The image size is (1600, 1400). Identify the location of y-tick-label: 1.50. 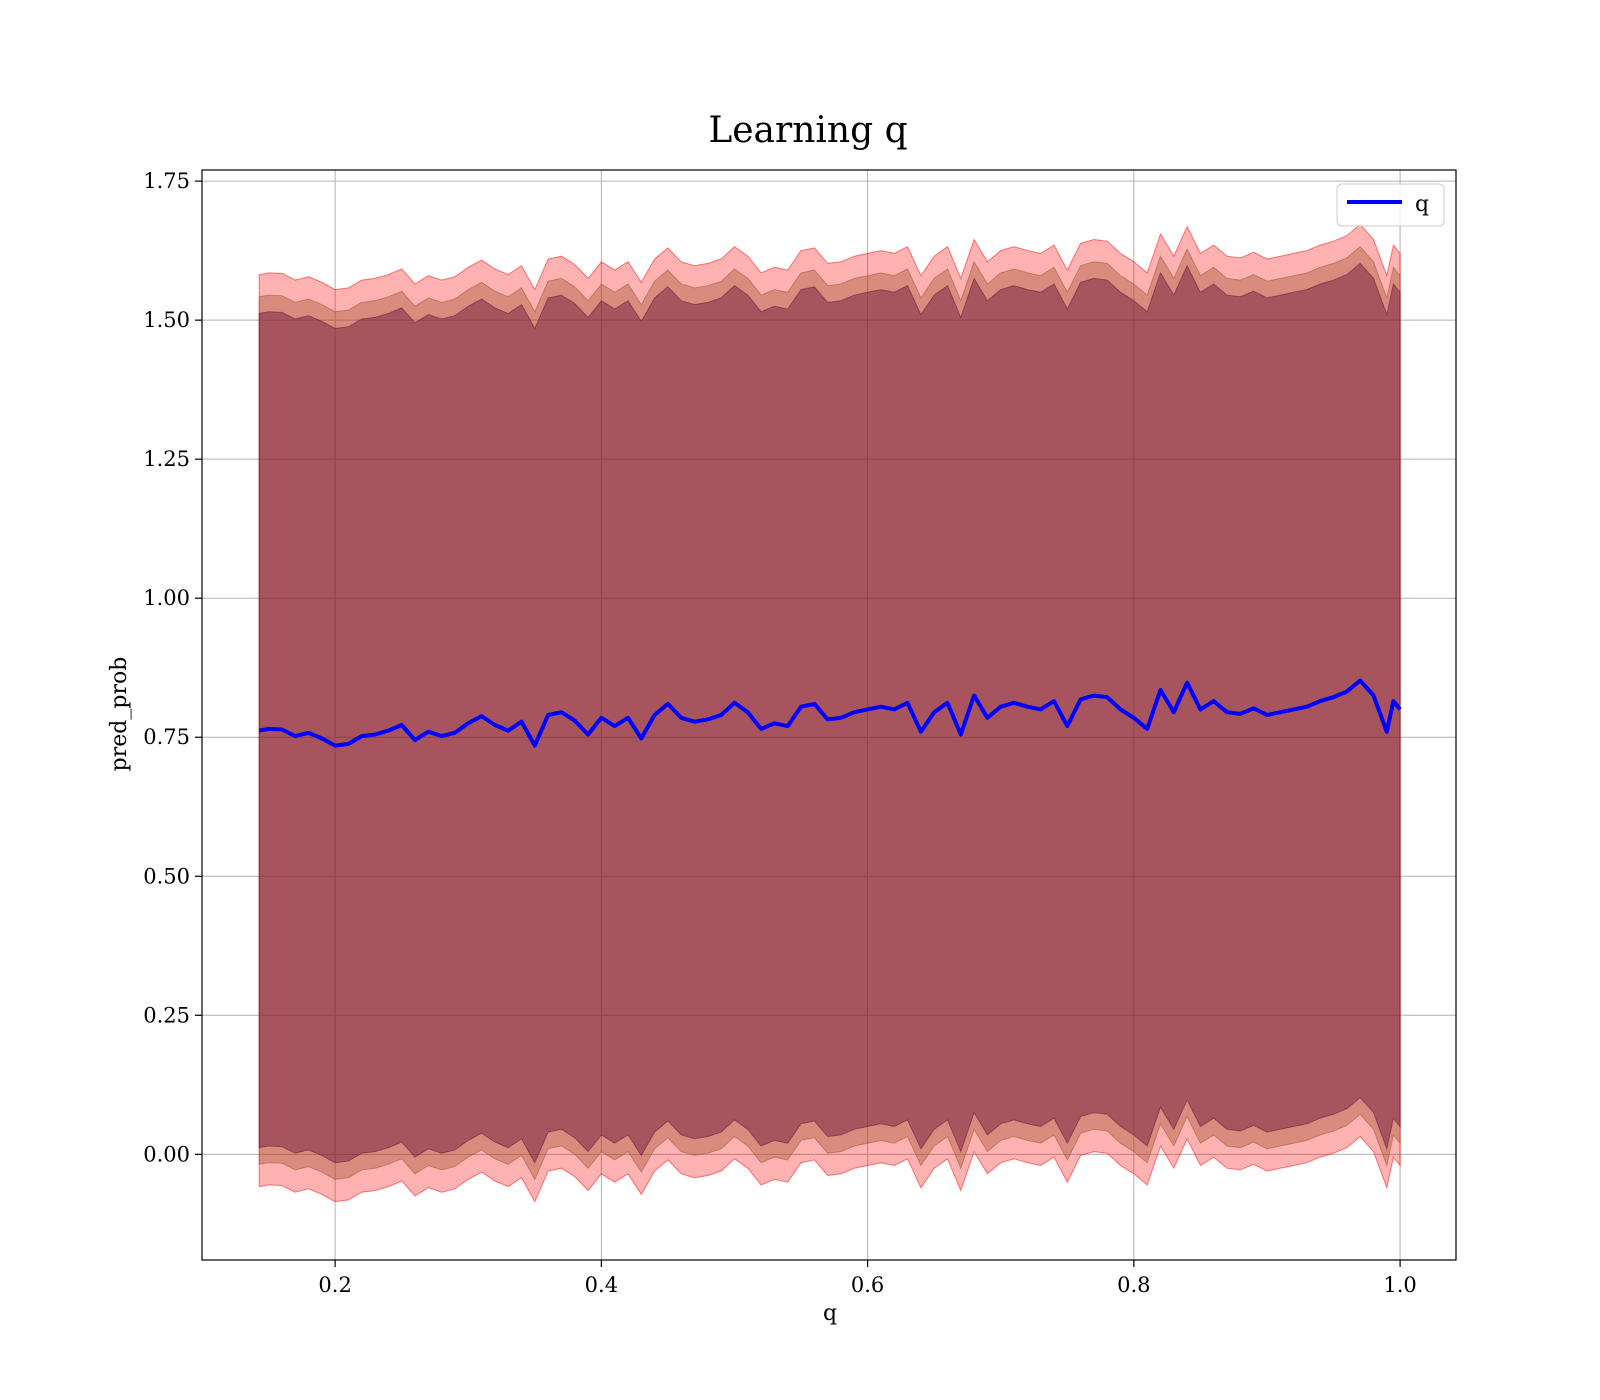
(166, 320).